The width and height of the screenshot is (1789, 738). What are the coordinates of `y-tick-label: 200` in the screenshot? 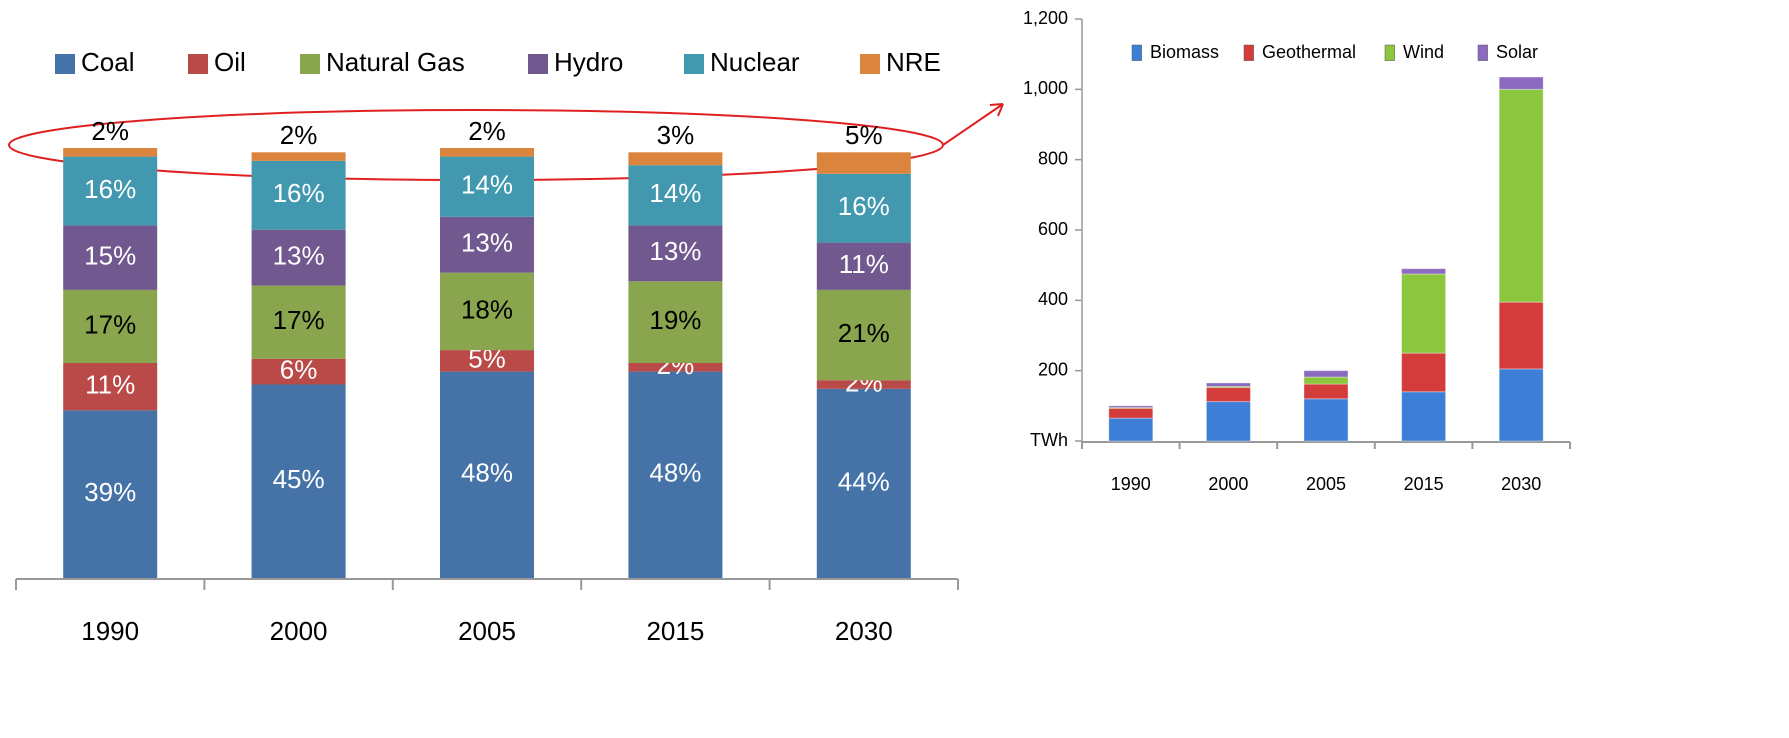 It's located at (1053, 369).